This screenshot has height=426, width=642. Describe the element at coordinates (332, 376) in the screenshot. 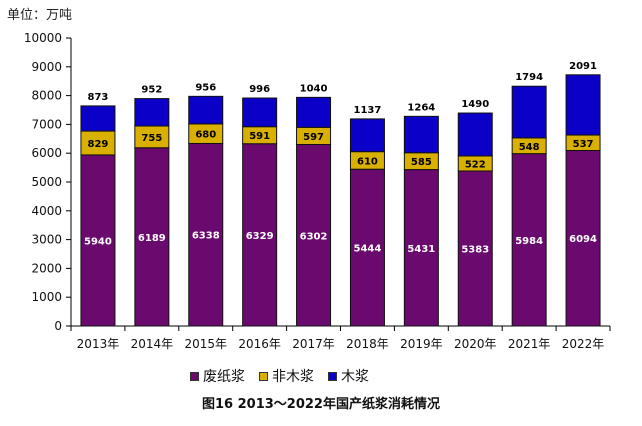

I see `legend-swatch-wood` at that location.